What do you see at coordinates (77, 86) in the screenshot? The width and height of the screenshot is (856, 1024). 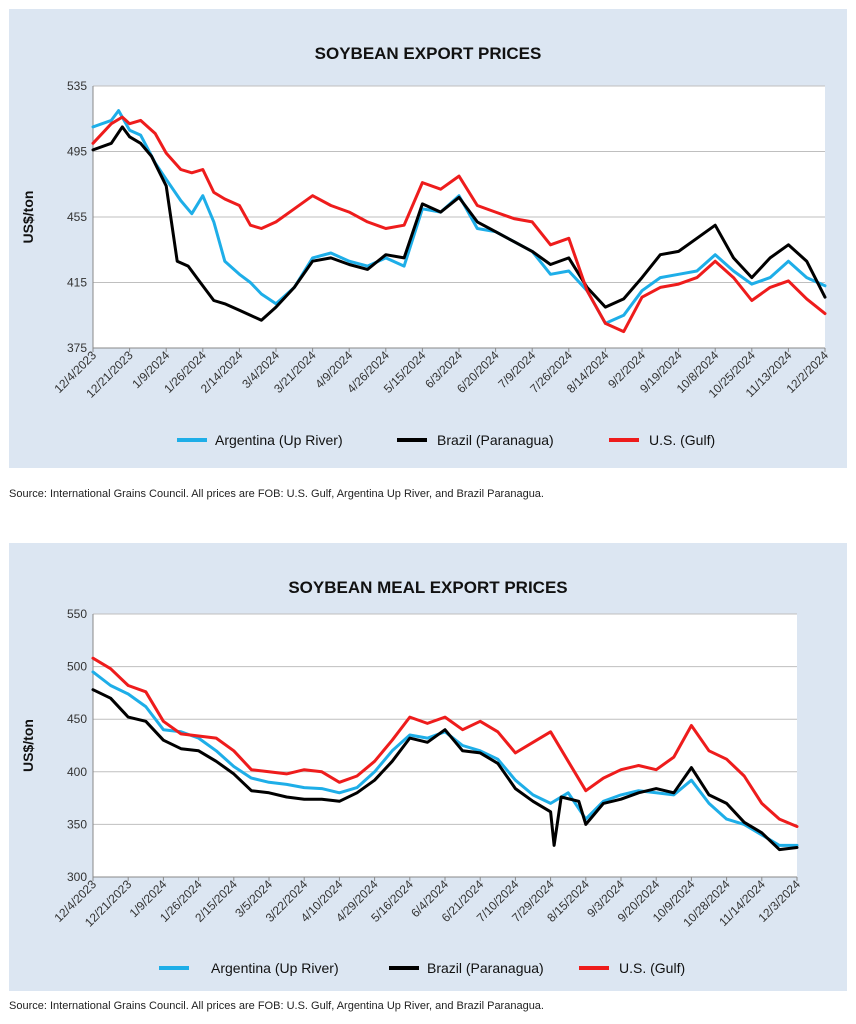 I see `y-tick-label: 535` at bounding box center [77, 86].